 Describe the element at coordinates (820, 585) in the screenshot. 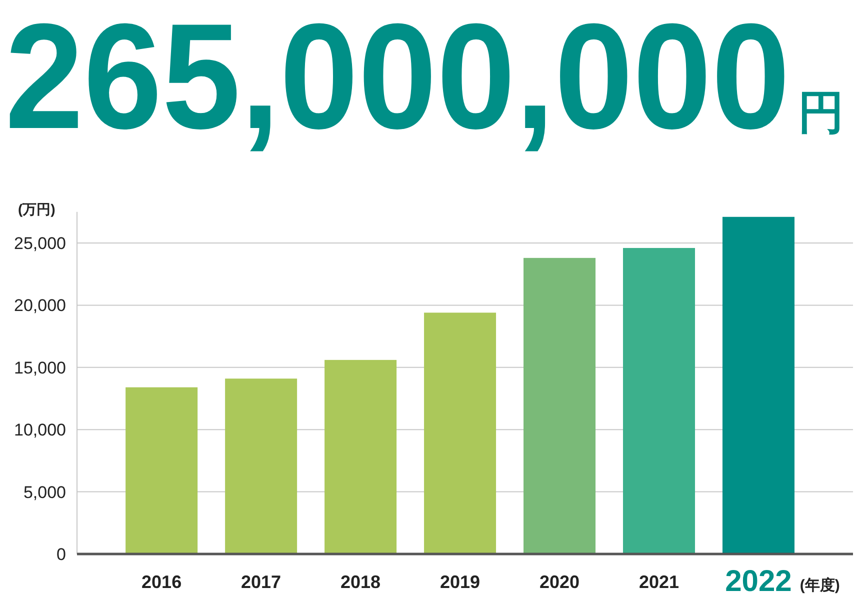

I see `x-axis-title: (年度)` at that location.